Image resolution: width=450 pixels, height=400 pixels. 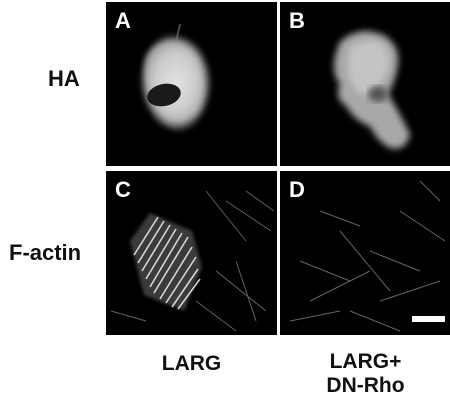 What do you see at coordinates (45, 252) in the screenshot?
I see `row-label-f-actin: F-actin` at bounding box center [45, 252].